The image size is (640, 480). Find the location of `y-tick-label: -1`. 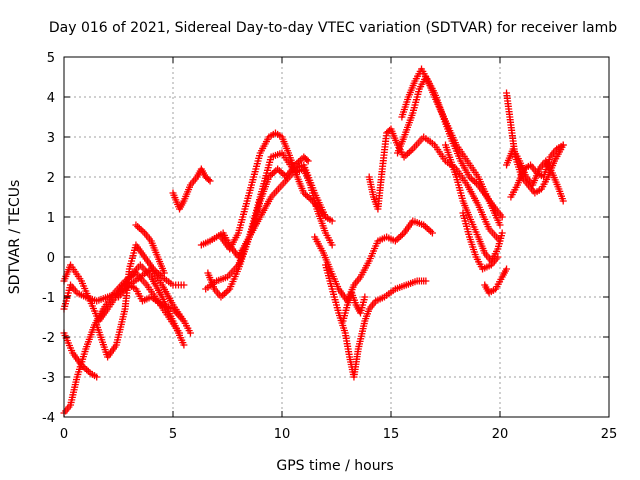

y-tick-label: -1 is located at coordinates (48, 298).